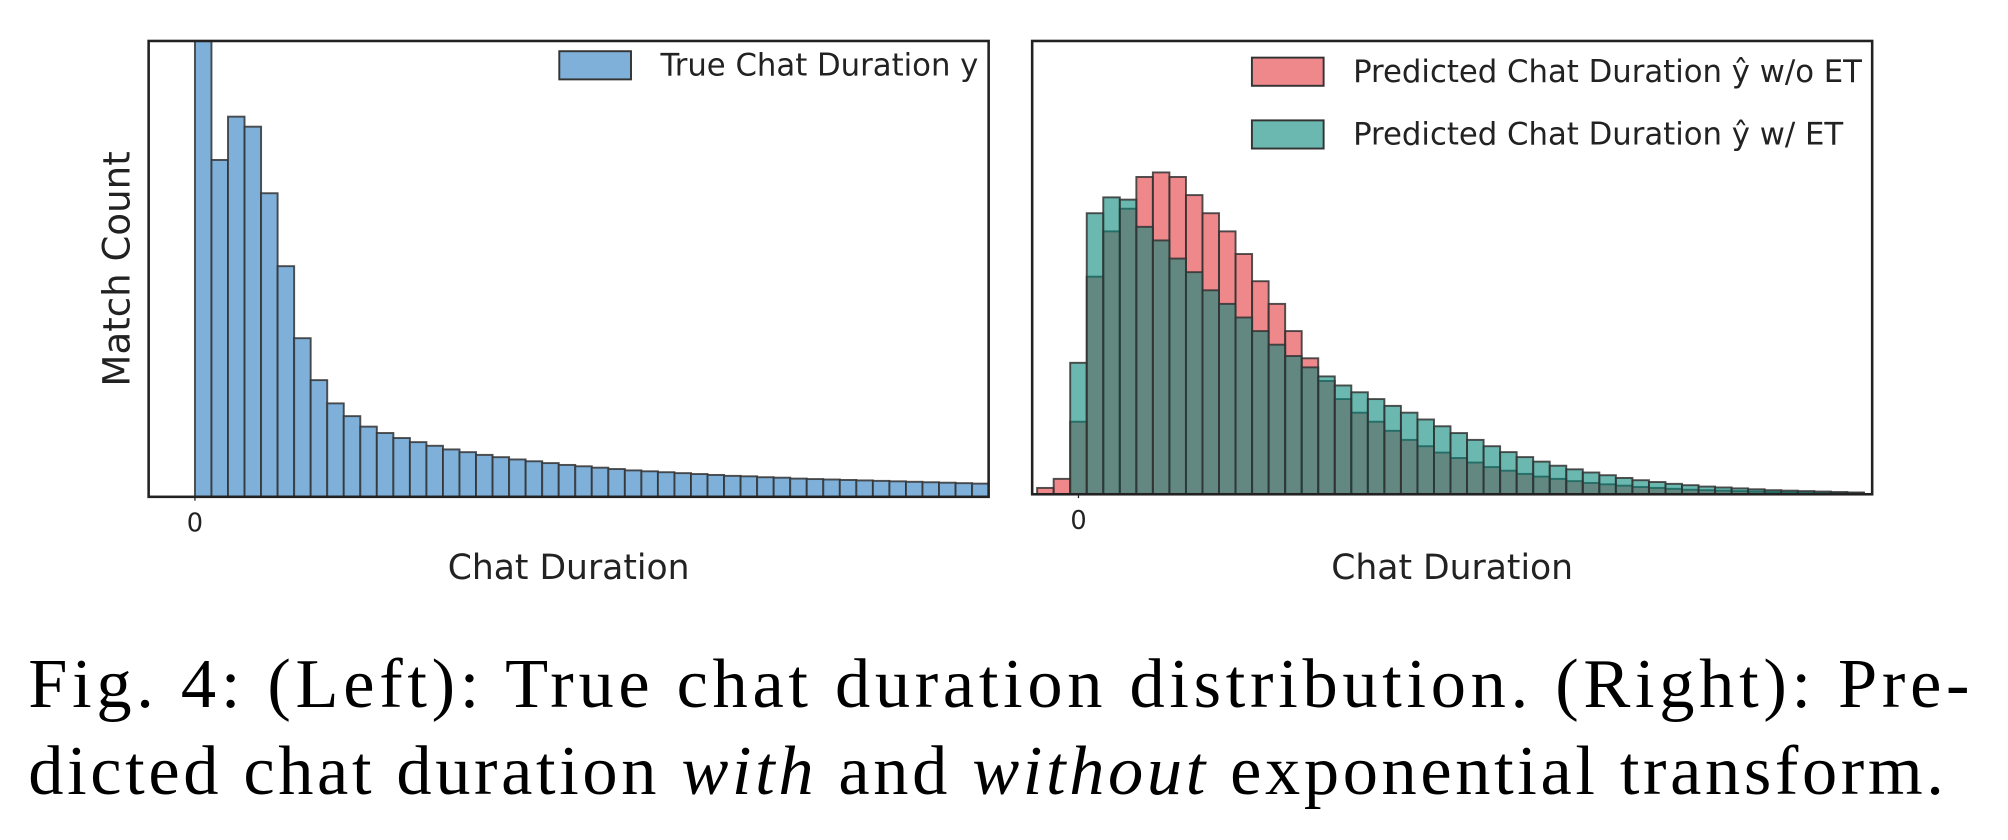 This screenshot has width=2008, height=840. I want to click on caption-text: exponential transform., so click(1576, 771).